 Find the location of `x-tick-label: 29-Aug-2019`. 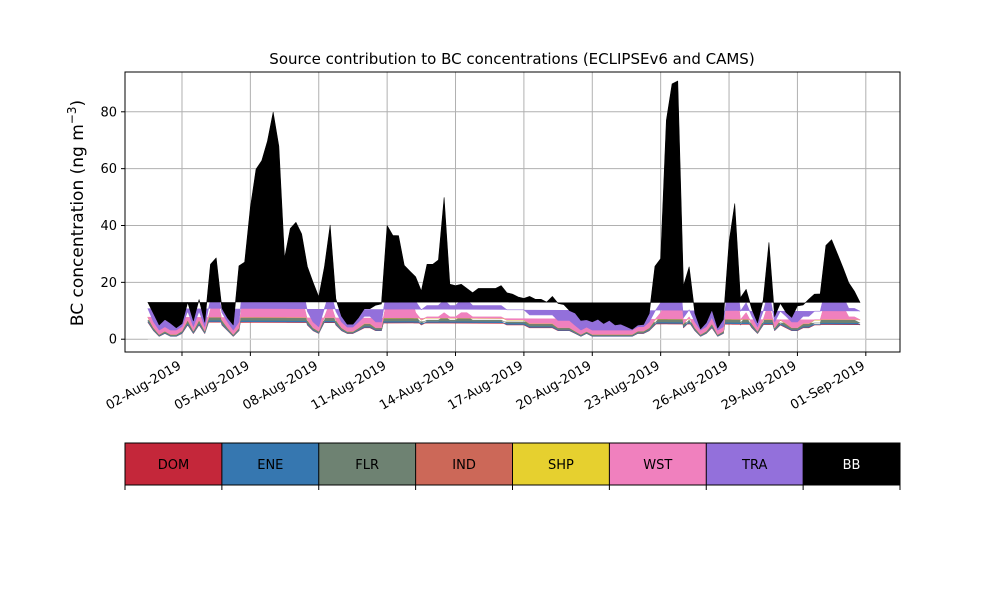

x-tick-label: 29-Aug-2019 is located at coordinates (759, 385).